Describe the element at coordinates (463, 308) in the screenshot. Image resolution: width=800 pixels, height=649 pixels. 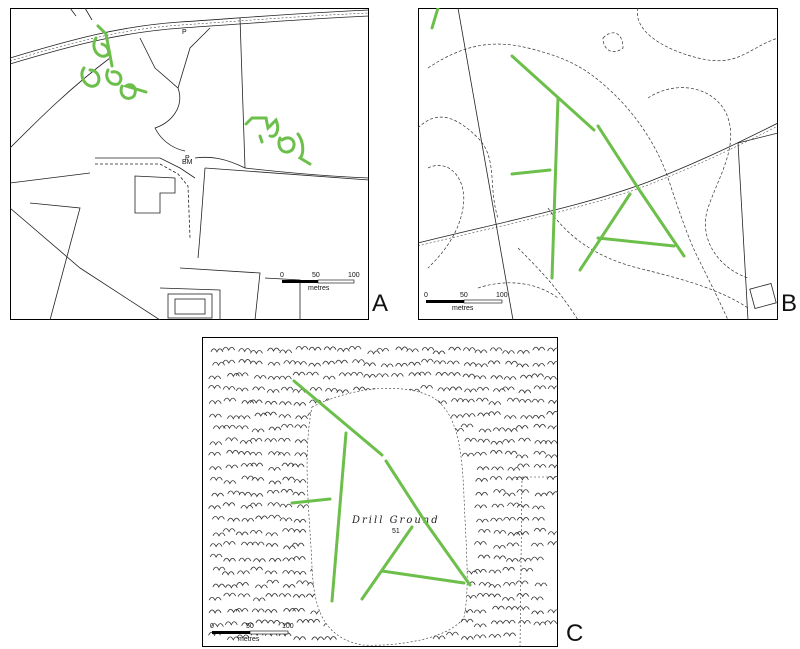
I see `scalebar-unit: metres` at that location.